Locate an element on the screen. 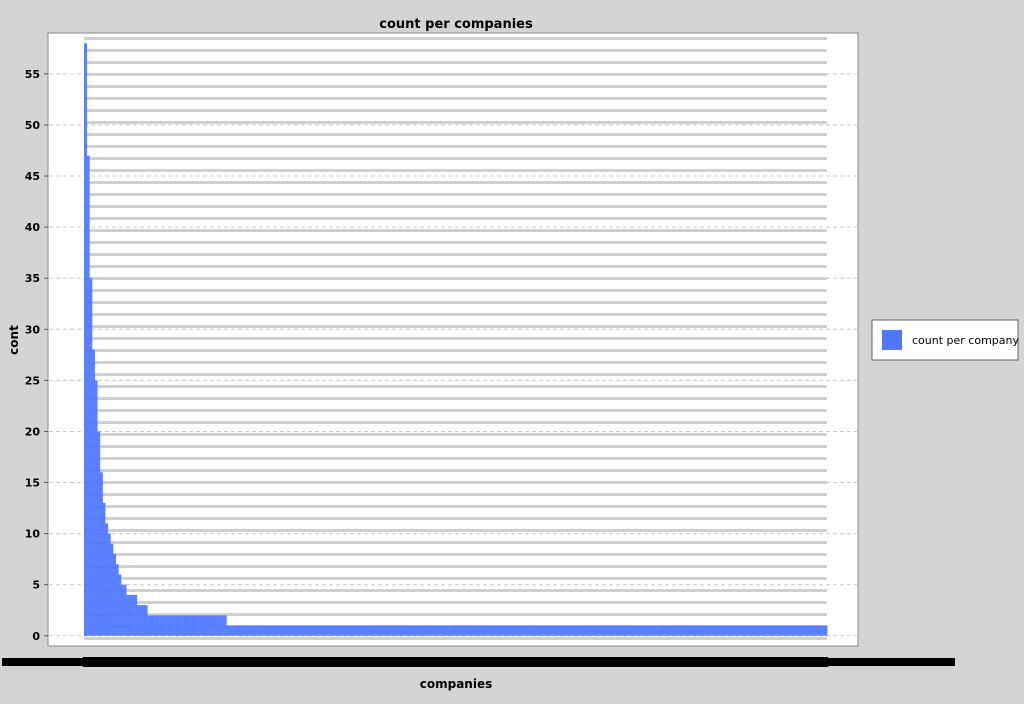 Image resolution: width=1024 pixels, height=704 pixels. legend: count per company is located at coordinates (945, 340).